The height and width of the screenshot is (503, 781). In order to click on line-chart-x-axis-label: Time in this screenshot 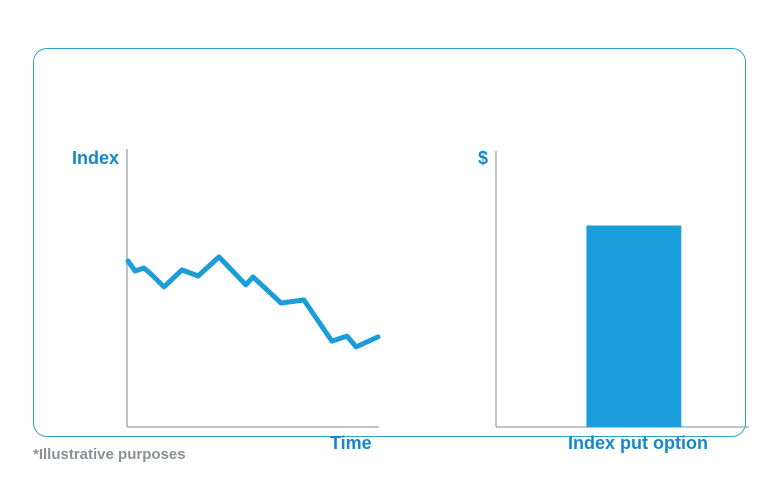, I will do `click(351, 443)`.